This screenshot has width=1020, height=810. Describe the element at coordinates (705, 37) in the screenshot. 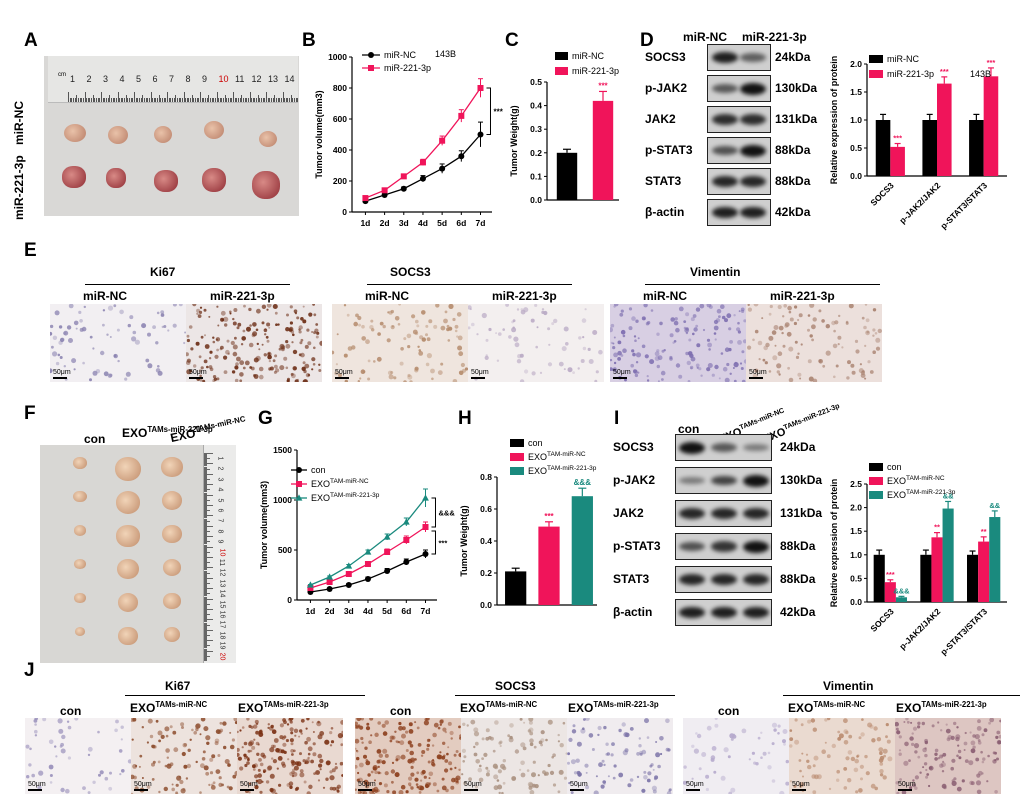

I see `blot-d-col1: miR-NC` at that location.